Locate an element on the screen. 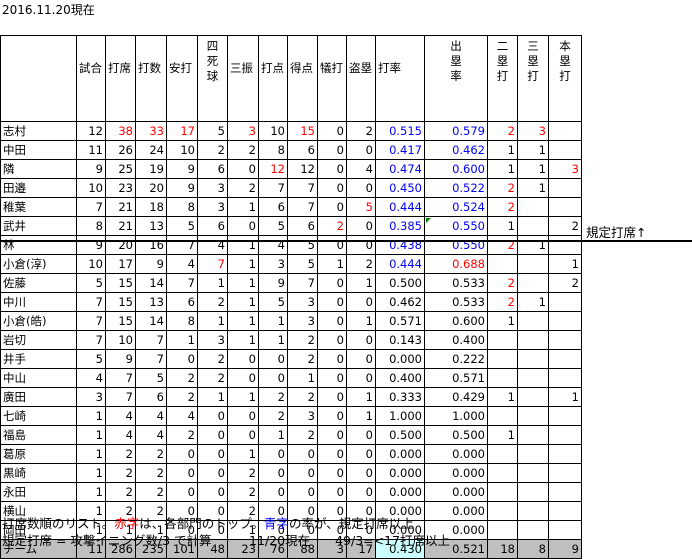 The width and height of the screenshot is (692, 559). cell-hits: 10 is located at coordinates (182, 150).